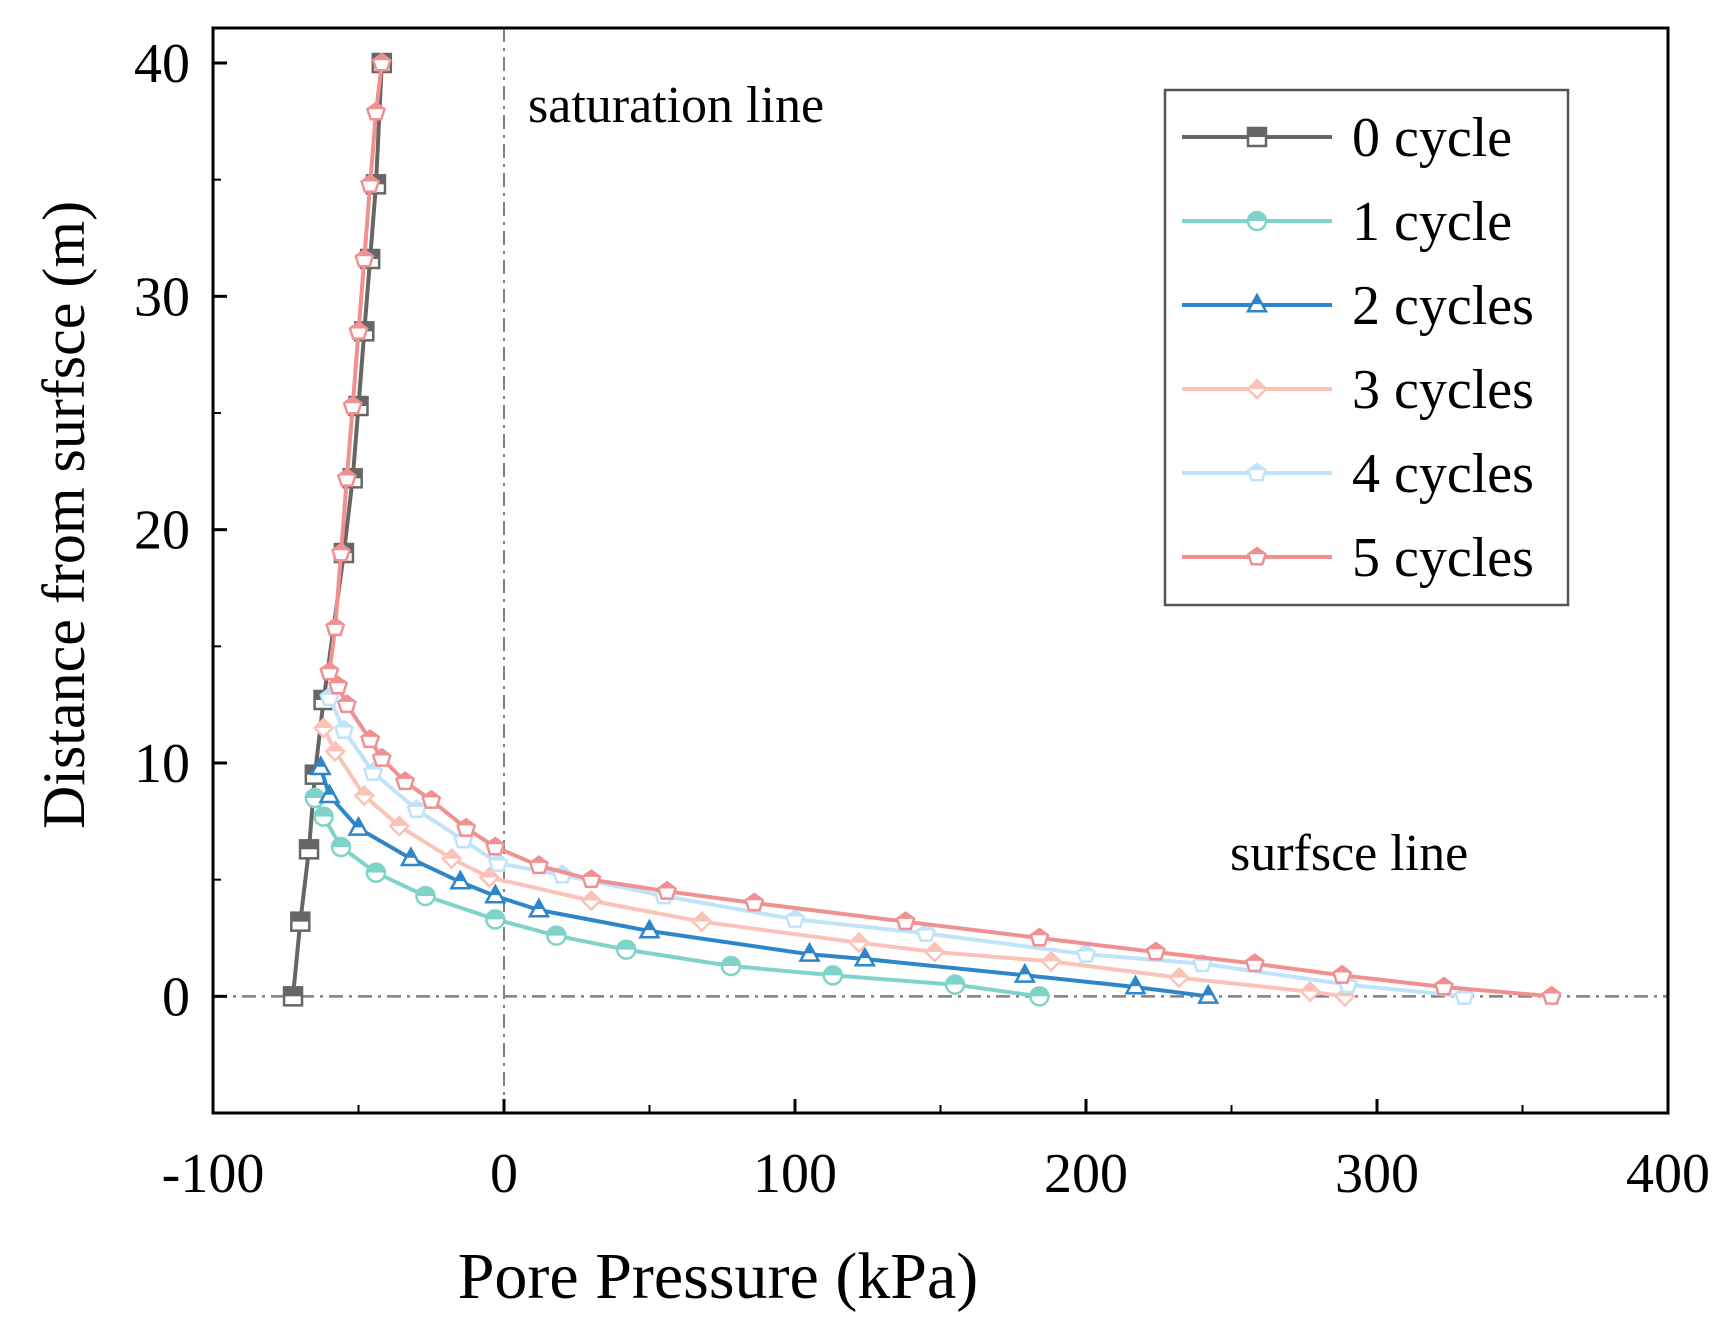 This screenshot has width=1728, height=1331. I want to click on y-axis-ticks: 0 10 20 30 40, so click(180, 573).